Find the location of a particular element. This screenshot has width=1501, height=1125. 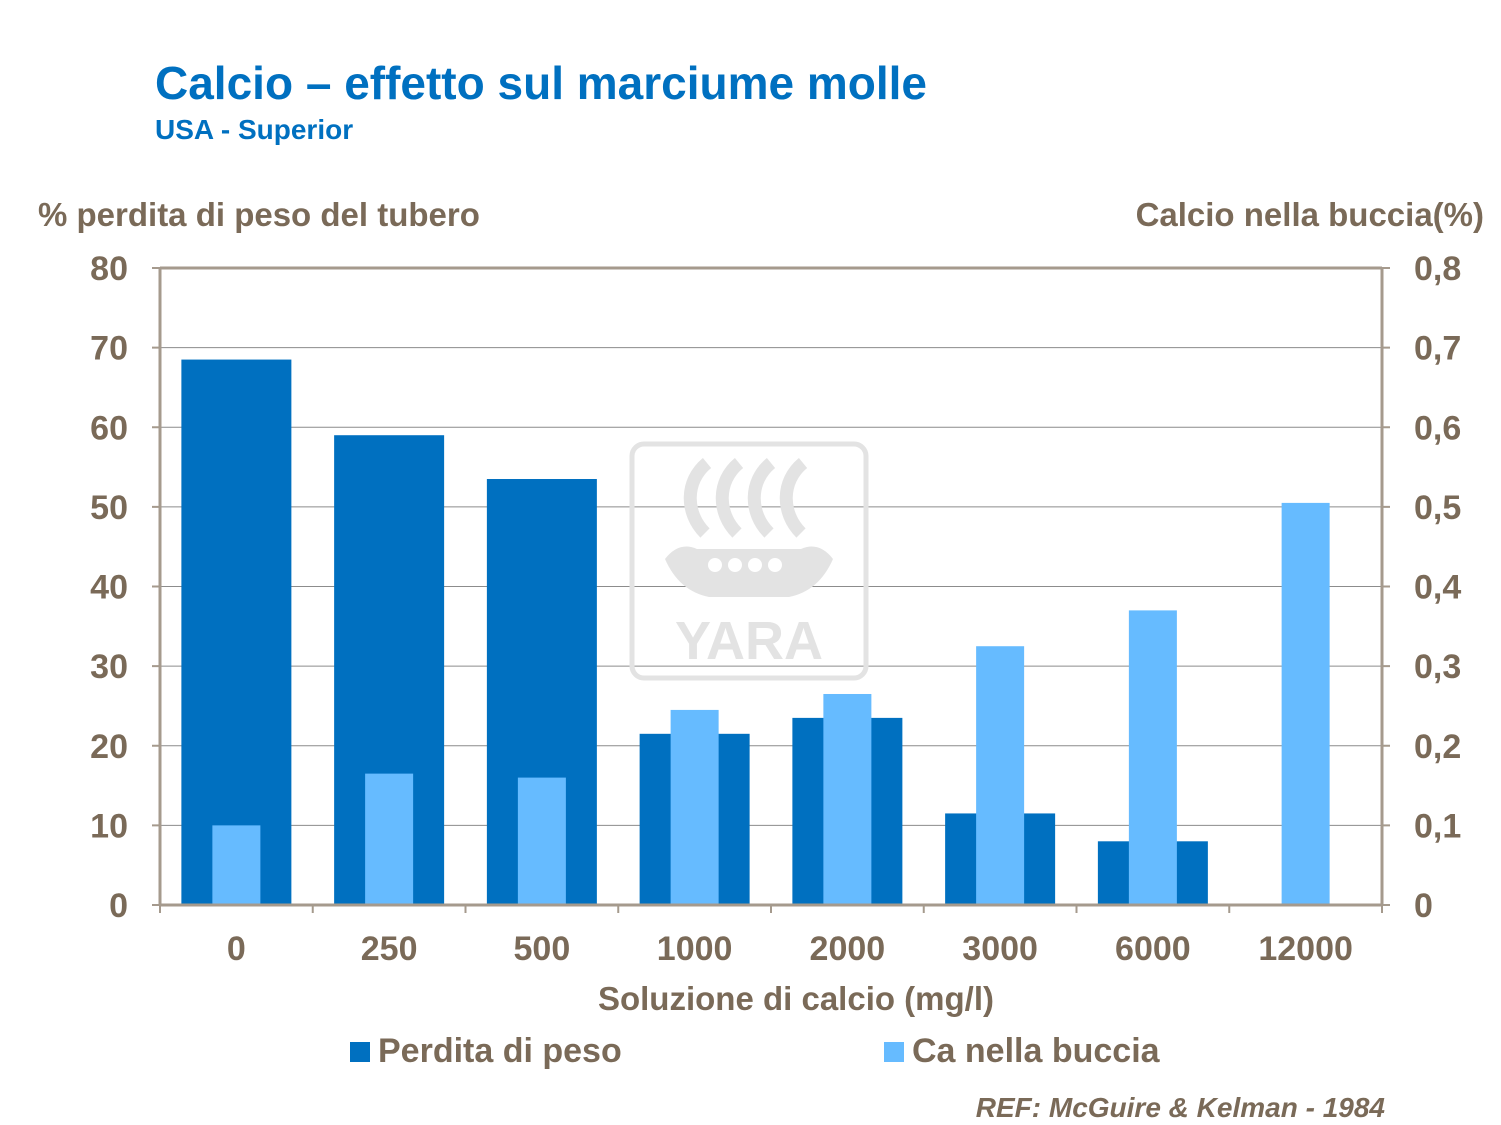

legend-item-perdita: Perdita di peso is located at coordinates (486, 1051).